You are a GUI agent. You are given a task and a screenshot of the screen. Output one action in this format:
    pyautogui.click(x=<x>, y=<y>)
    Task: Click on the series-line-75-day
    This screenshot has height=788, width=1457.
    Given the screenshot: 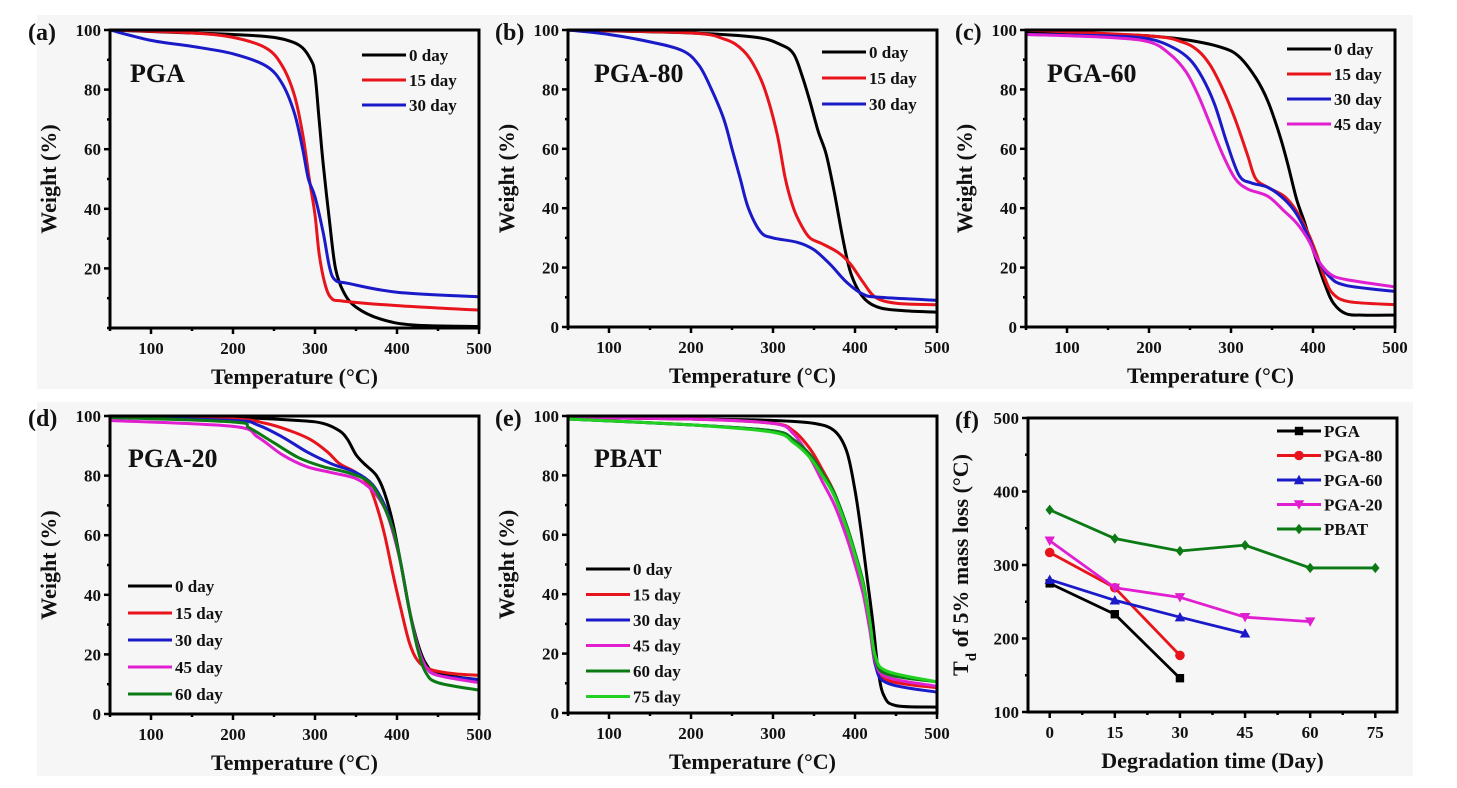 What is the action you would take?
    pyautogui.click(x=752, y=550)
    